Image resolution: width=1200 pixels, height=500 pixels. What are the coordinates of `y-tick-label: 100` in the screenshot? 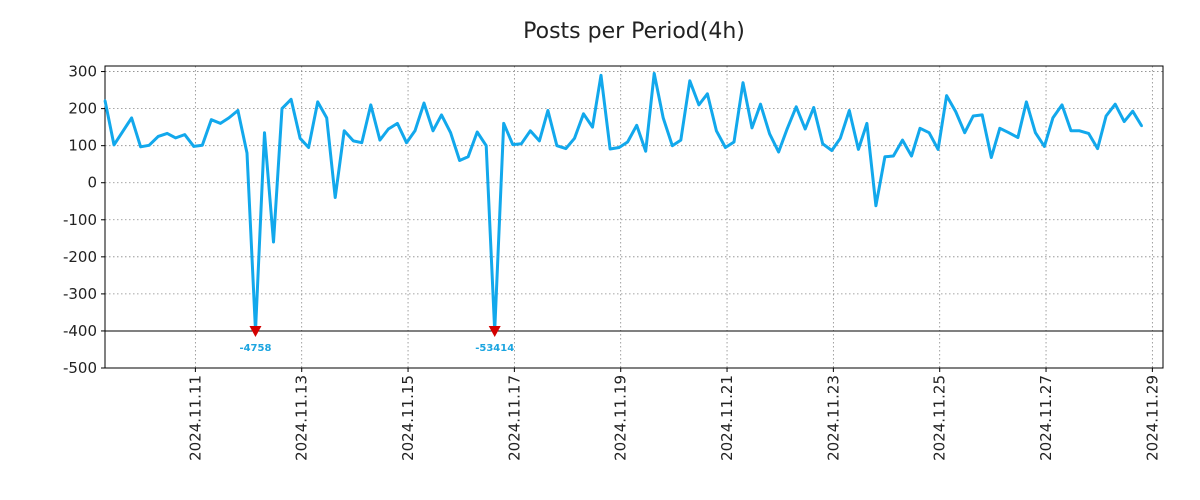 It's located at (82, 146).